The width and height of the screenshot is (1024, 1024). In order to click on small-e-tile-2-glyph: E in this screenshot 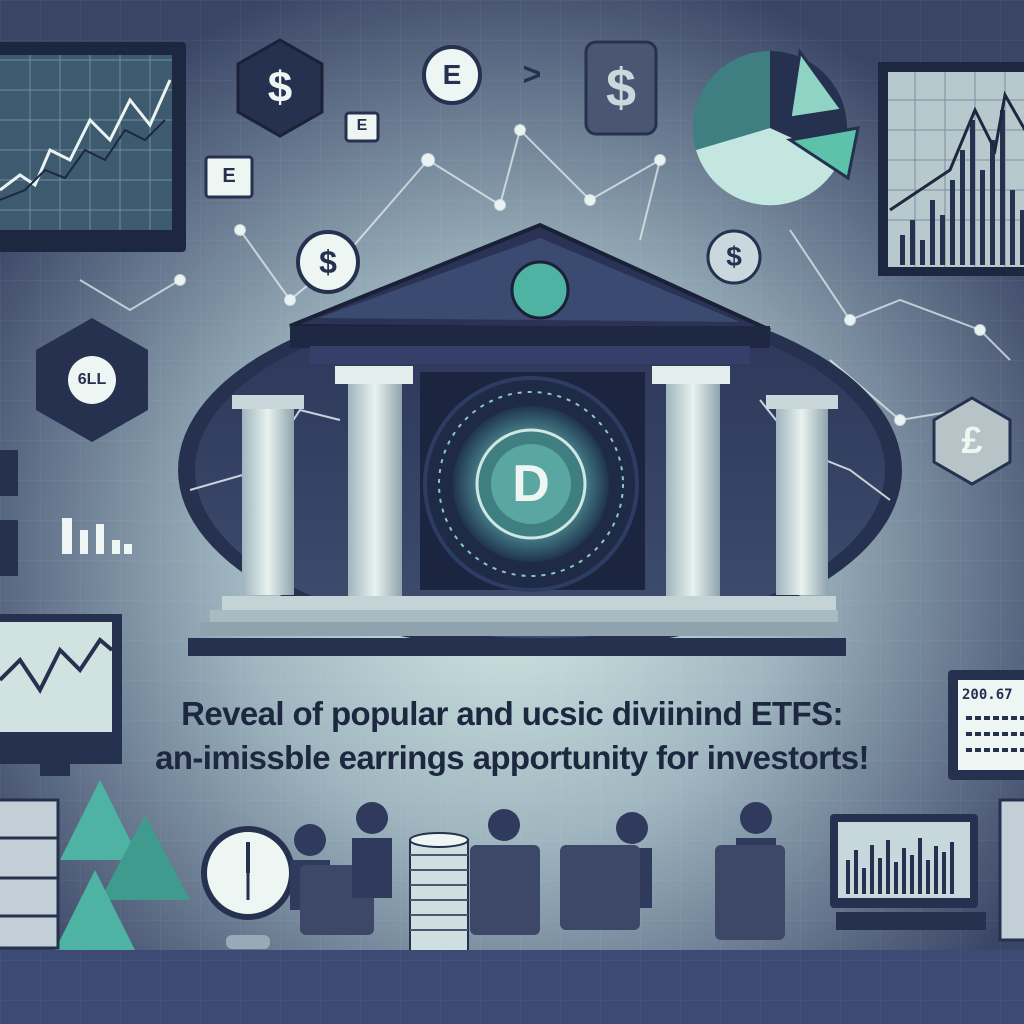, I will do `click(229, 176)`.